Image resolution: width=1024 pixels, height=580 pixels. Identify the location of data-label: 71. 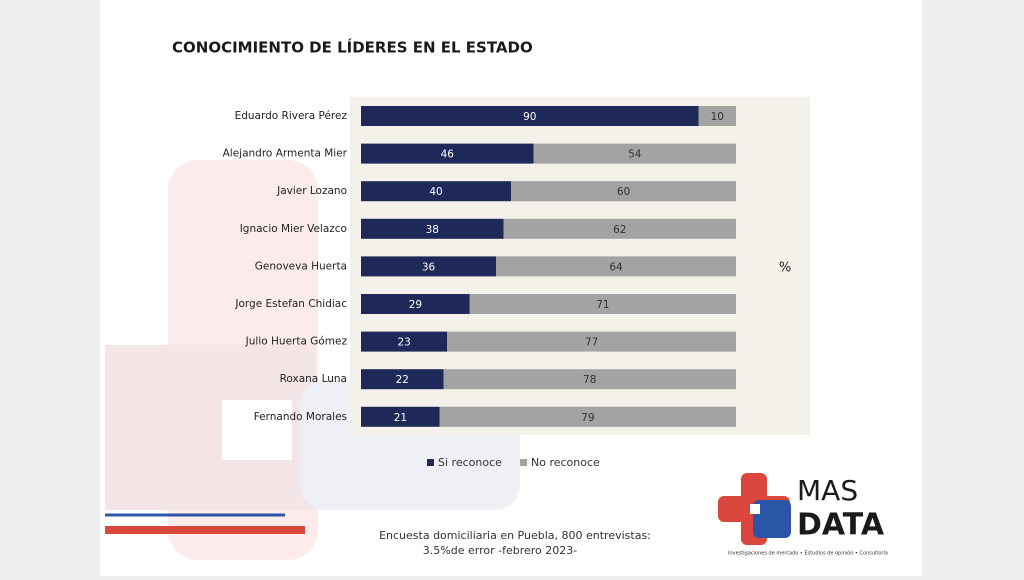
(602, 305).